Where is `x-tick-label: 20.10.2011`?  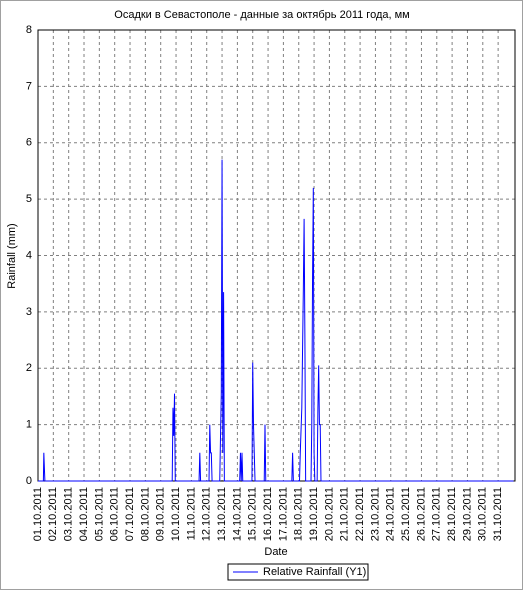
x-tick-label: 20.10.2011 is located at coordinates (329, 514).